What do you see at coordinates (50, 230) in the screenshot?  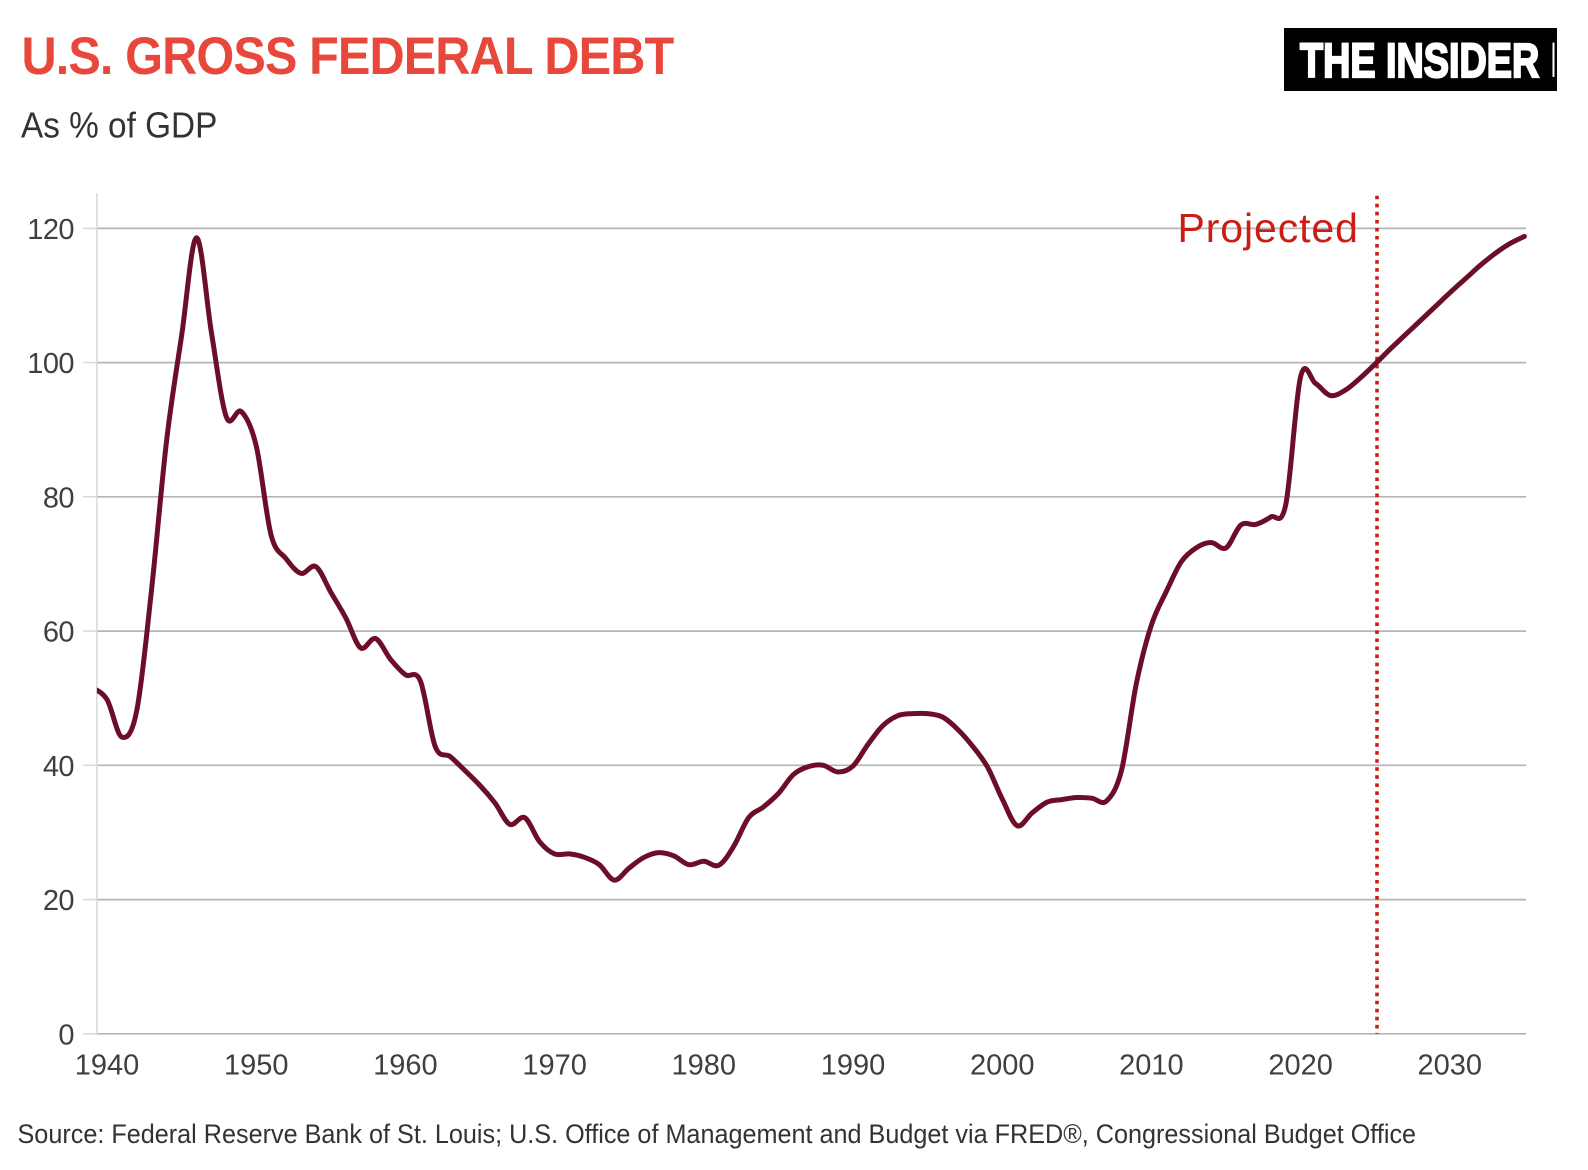 I see `svg-text: 120` at bounding box center [50, 230].